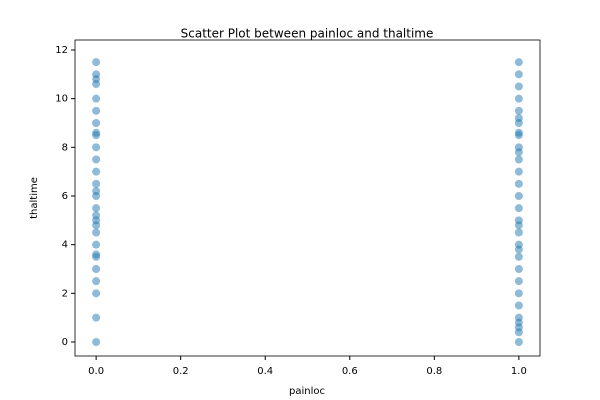  I want to click on x-tick-label: 0.8, so click(434, 371).